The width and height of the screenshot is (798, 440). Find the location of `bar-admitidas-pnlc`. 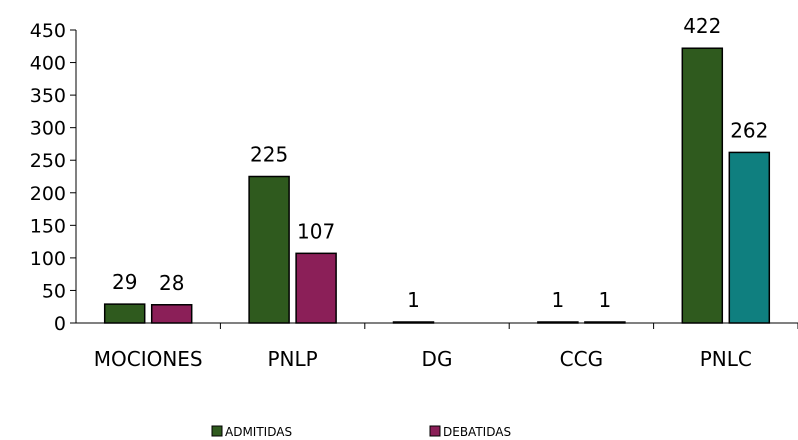

bar-admitidas-pnlc is located at coordinates (702, 185).